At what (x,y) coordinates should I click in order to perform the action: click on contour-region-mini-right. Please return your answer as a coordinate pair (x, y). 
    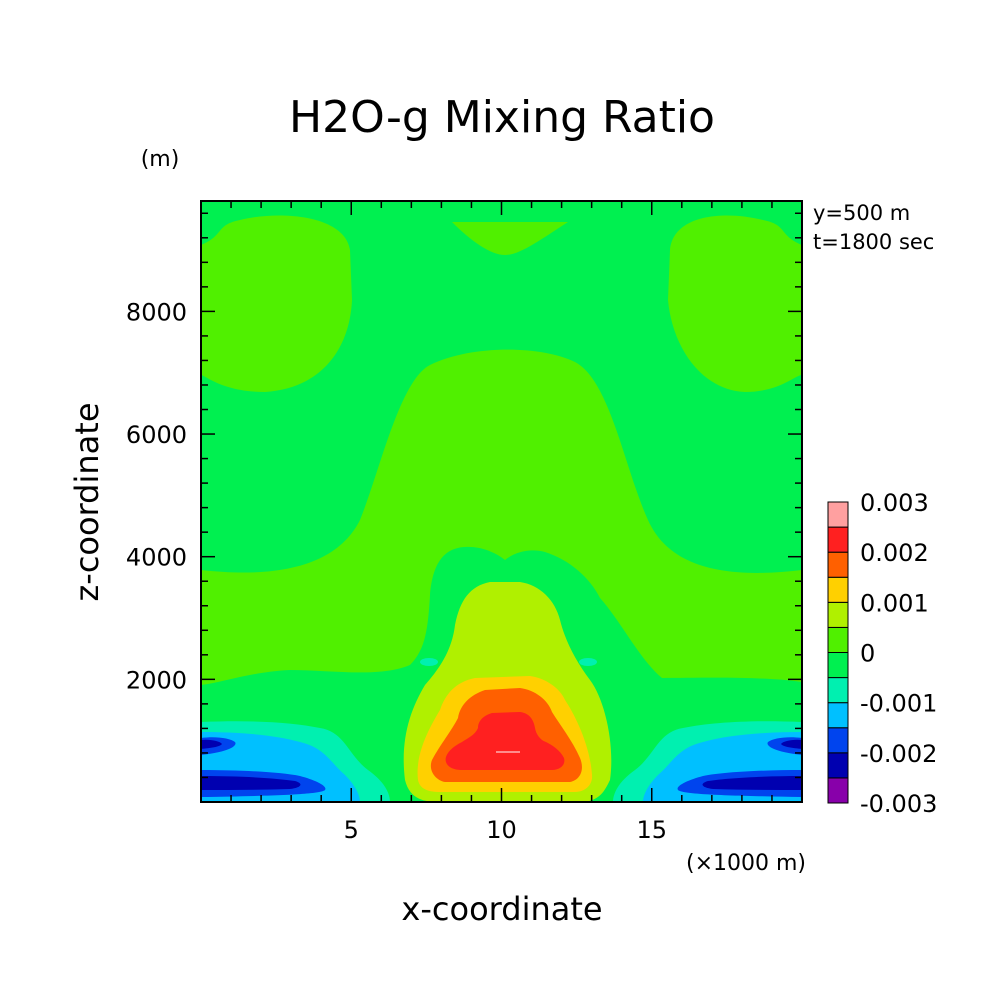
    Looking at the image, I should click on (588, 662).